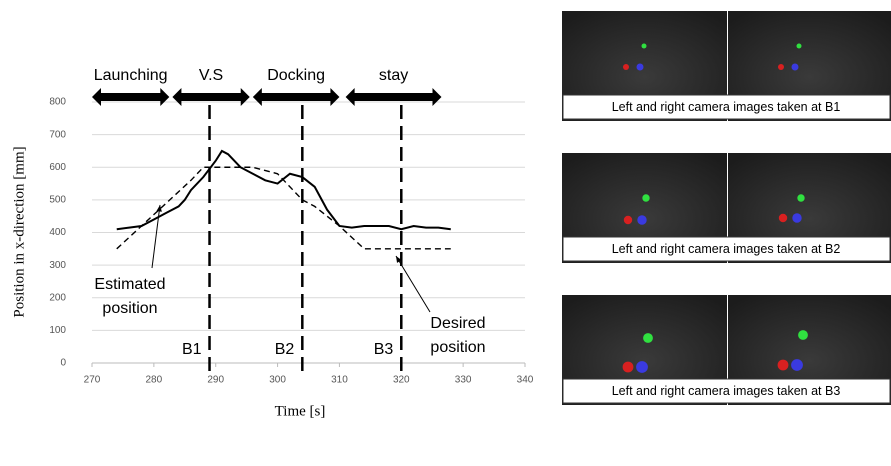  I want to click on camera-panel: Left and right camera images taken at B3, so click(726, 350).